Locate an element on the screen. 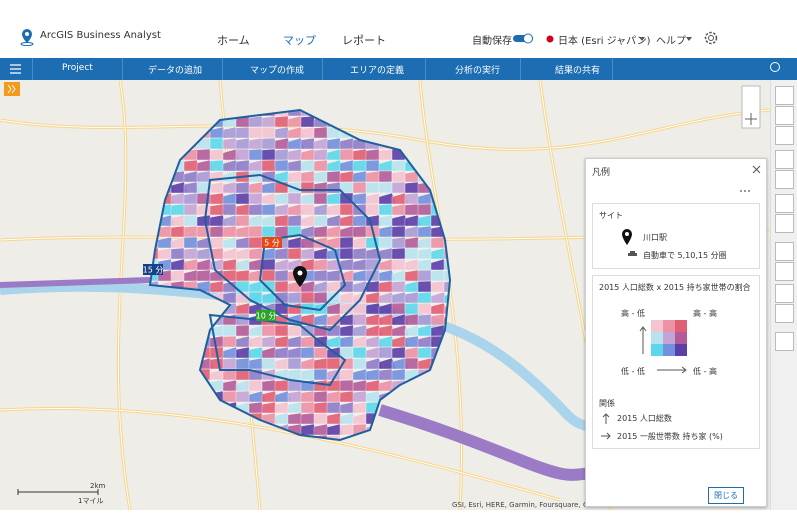  relationship: 2015 人口総数 is located at coordinates (644, 418).